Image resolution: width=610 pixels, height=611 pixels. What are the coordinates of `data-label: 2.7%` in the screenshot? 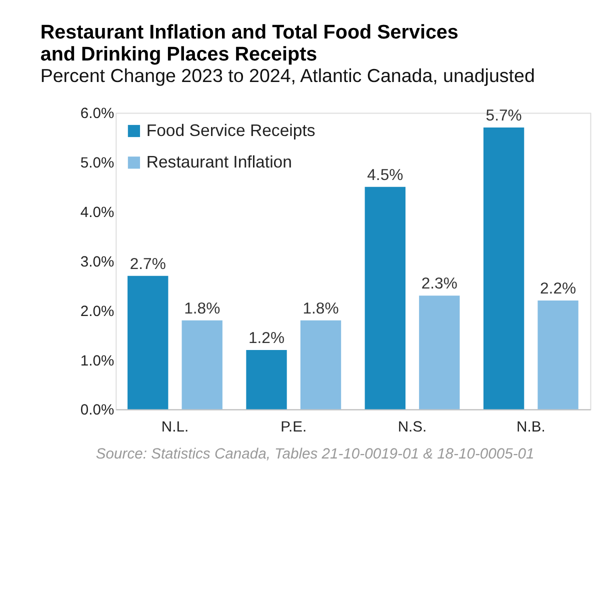 It's located at (148, 264).